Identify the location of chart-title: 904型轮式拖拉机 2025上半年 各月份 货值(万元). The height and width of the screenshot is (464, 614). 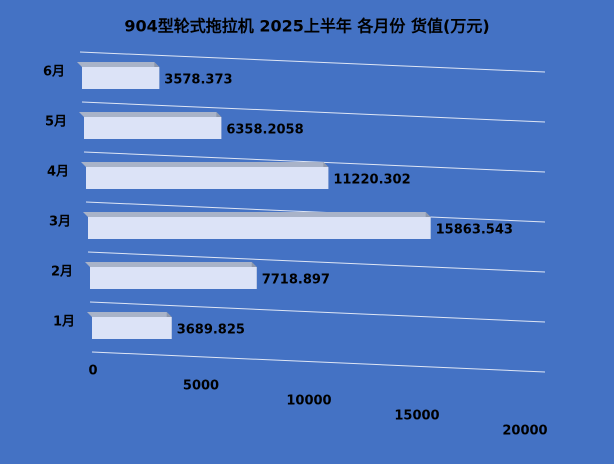
(306, 26).